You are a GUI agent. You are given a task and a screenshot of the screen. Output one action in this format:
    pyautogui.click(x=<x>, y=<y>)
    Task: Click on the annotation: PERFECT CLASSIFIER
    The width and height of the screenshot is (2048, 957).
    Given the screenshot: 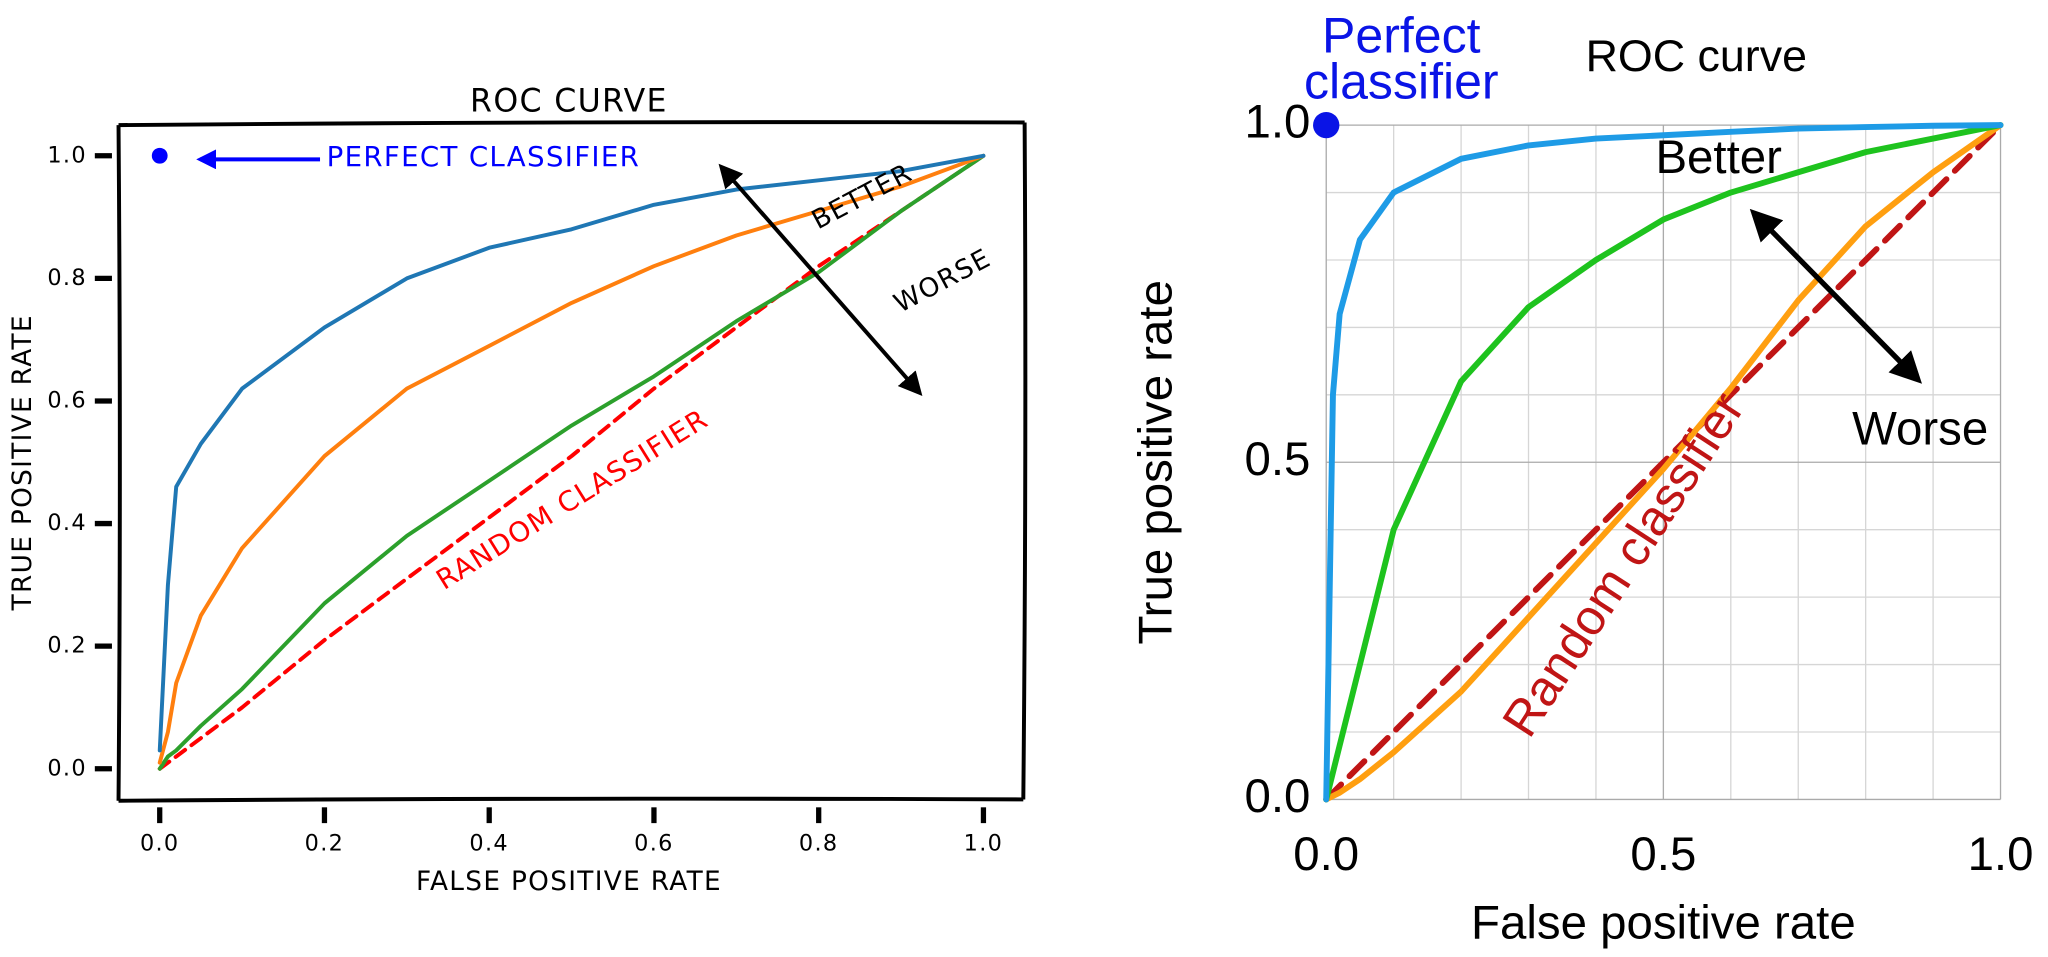 What is the action you would take?
    pyautogui.click(x=484, y=156)
    